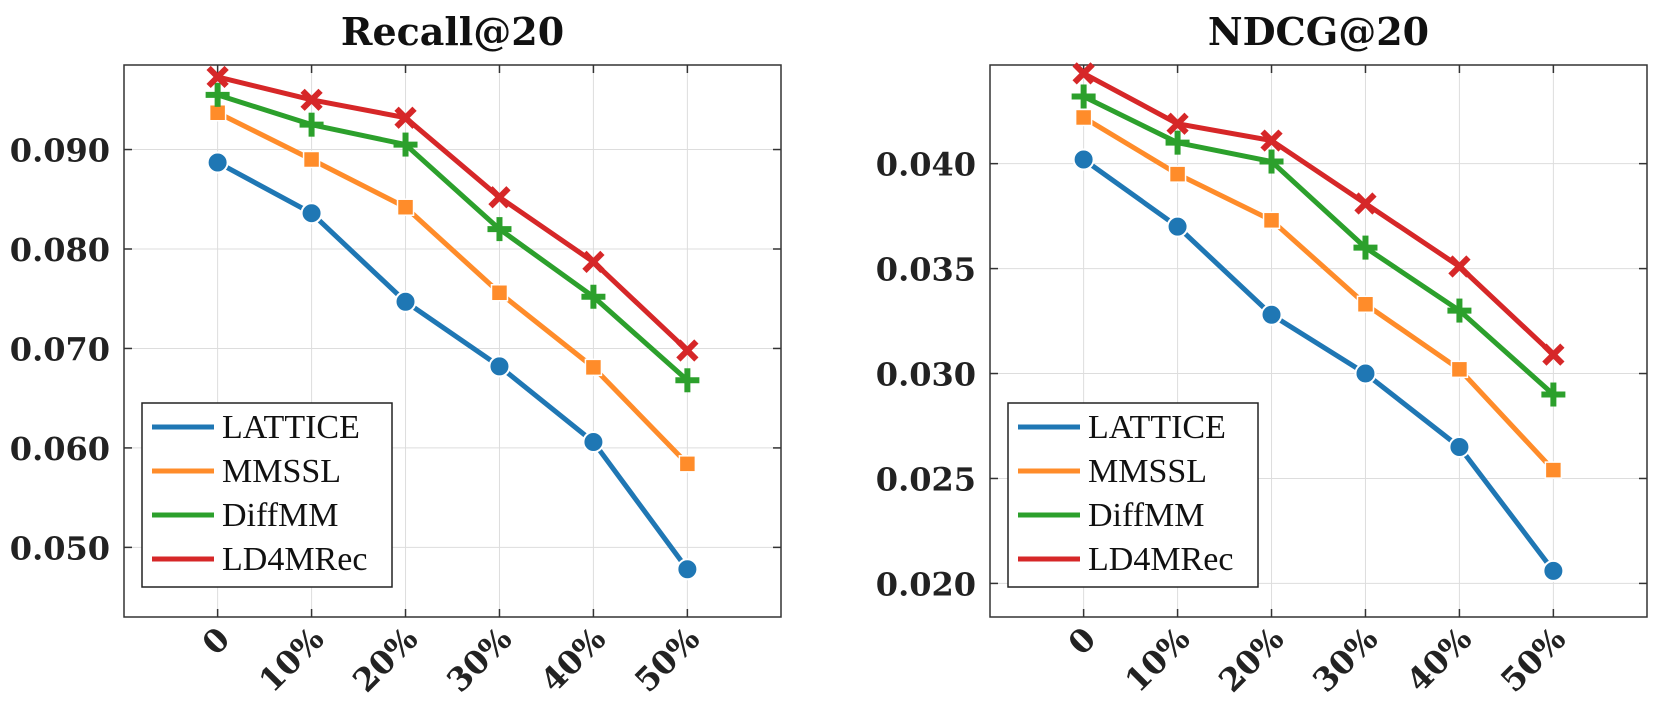  Describe the element at coordinates (291, 427) in the screenshot. I see `recall-legend-label-lattice: LATTICE` at that location.